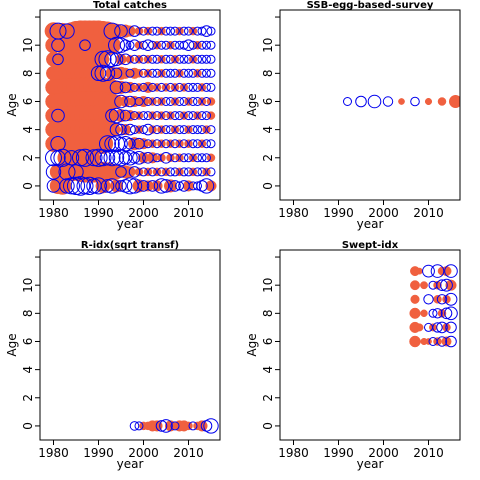  I want to click on x-tick-label: 1980, so click(293, 213).